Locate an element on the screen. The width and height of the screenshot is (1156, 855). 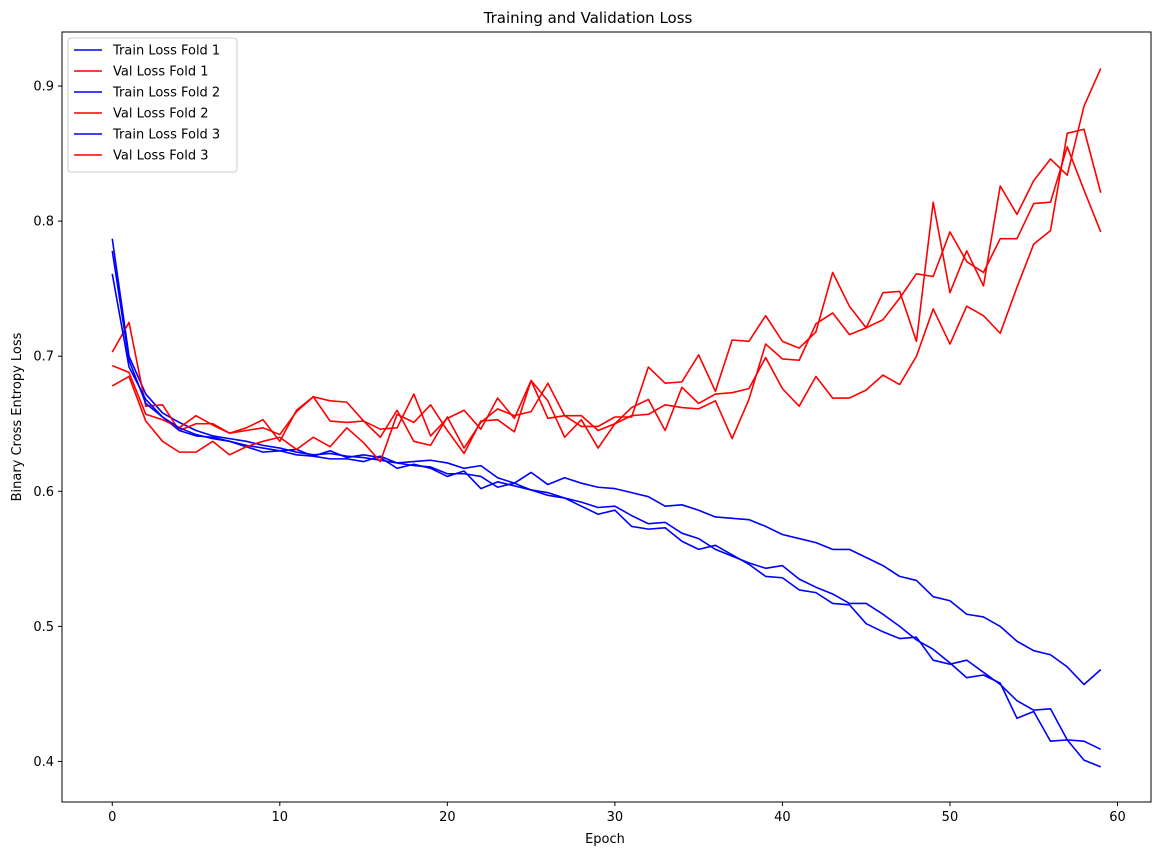
legend-label: Val Loss Fold 2 is located at coordinates (160, 114).